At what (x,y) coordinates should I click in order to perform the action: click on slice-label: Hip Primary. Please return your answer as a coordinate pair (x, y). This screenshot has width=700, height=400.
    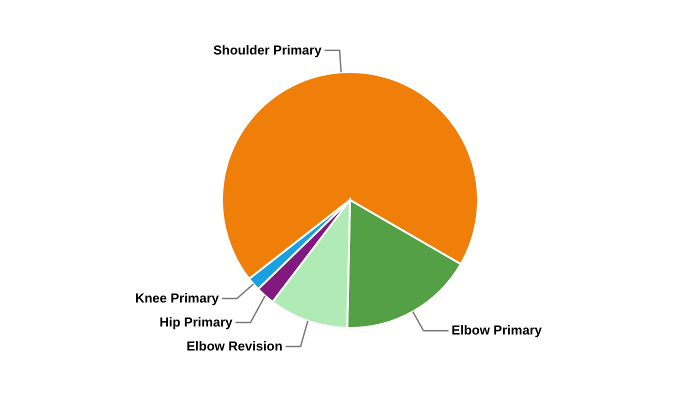
    Looking at the image, I should click on (197, 322).